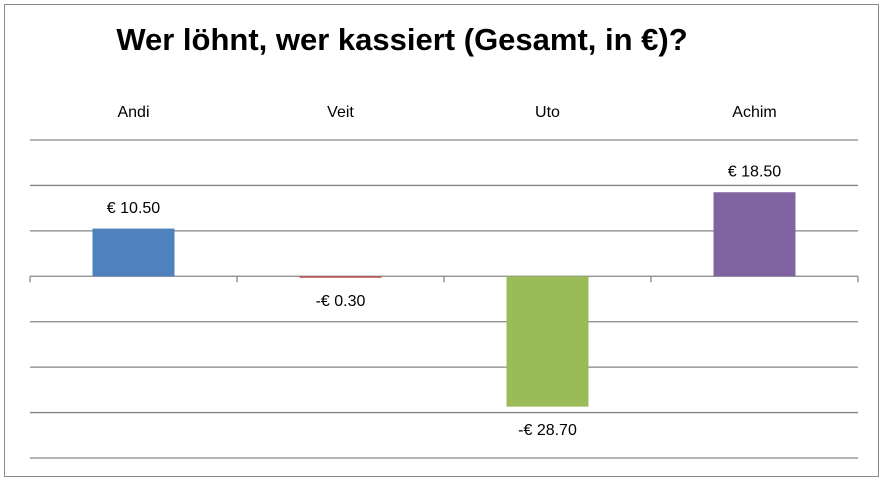 This screenshot has height=481, width=883. I want to click on data-label: -€ 28.70, so click(547, 430).